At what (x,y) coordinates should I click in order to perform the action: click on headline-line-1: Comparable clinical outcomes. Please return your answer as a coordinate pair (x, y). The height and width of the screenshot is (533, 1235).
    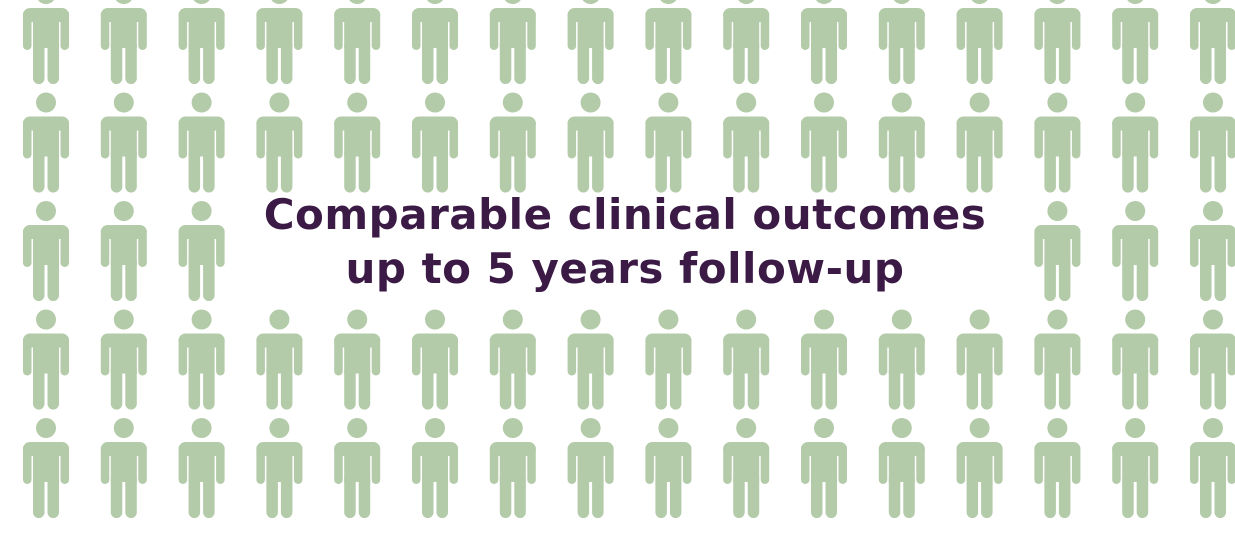
    Looking at the image, I should click on (625, 214).